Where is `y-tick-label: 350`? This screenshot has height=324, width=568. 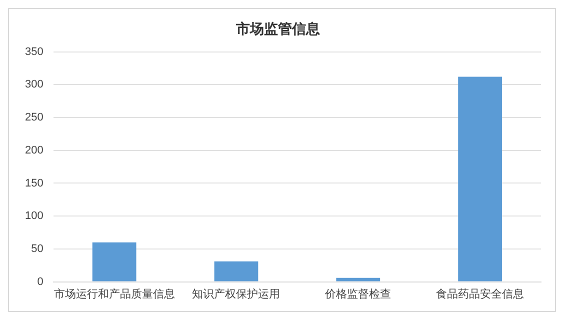 y-tick-label: 350 is located at coordinates (34, 52).